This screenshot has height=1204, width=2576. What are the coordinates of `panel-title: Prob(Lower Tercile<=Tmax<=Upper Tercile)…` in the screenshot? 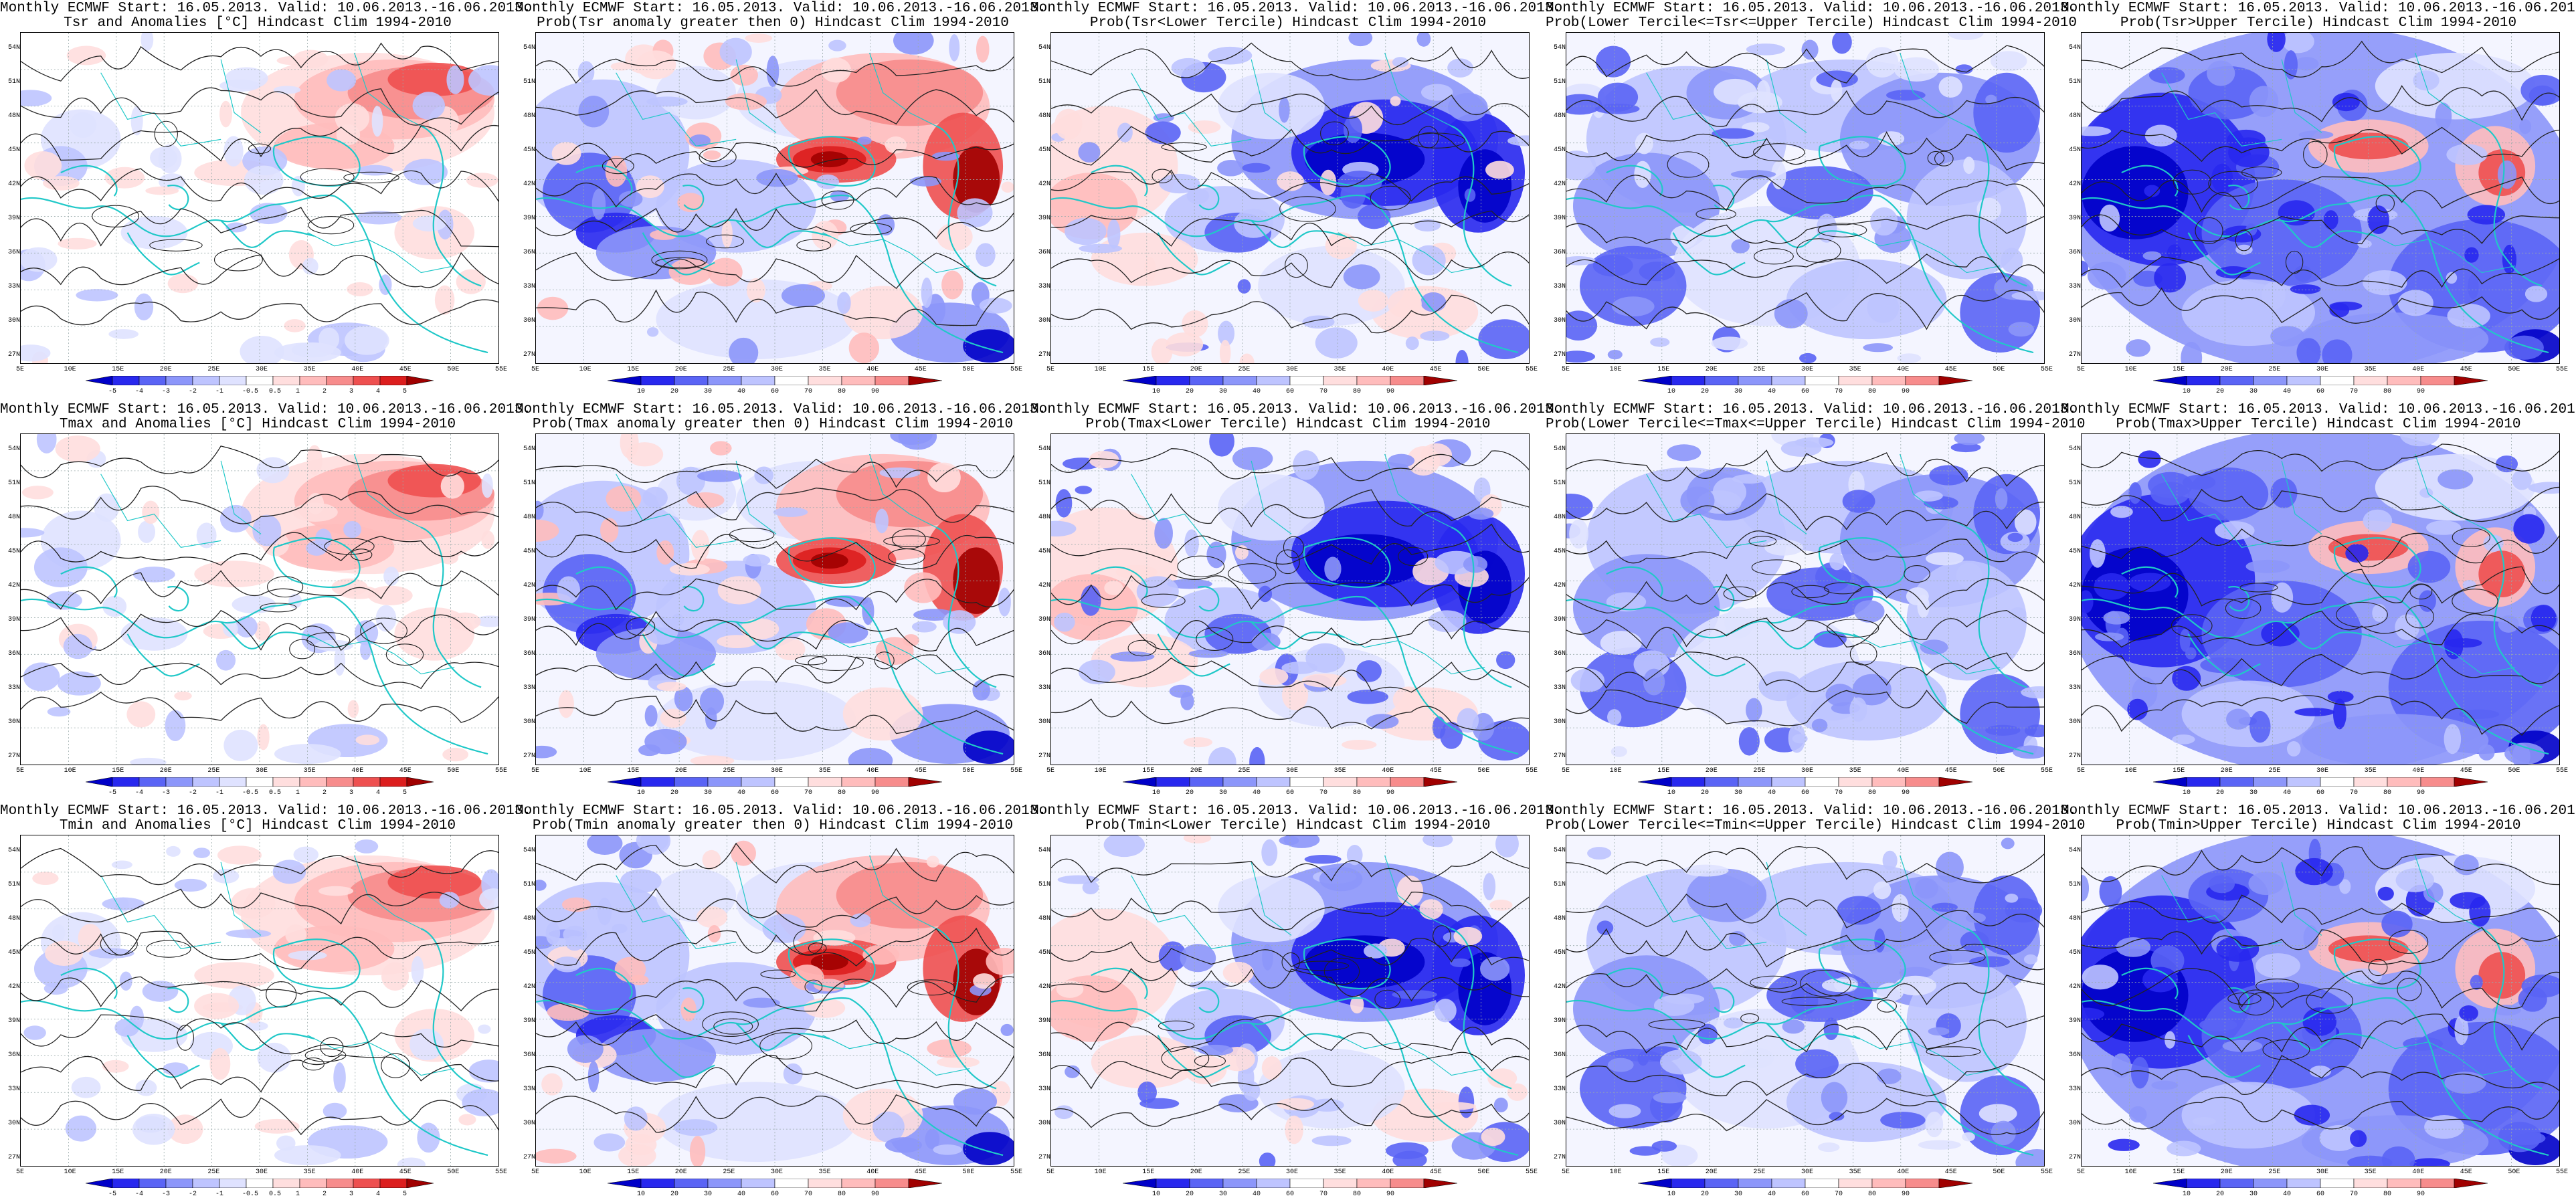 It's located at (1816, 424).